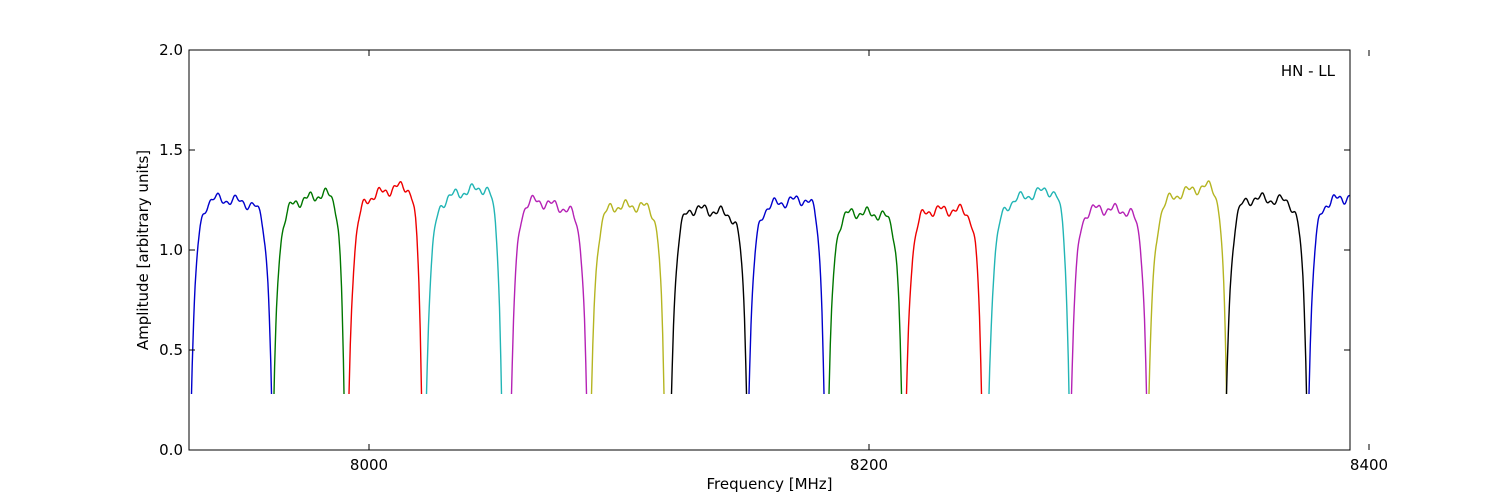  What do you see at coordinates (769, 484) in the screenshot?
I see `x-axis-label: Frequency [MHz]` at bounding box center [769, 484].